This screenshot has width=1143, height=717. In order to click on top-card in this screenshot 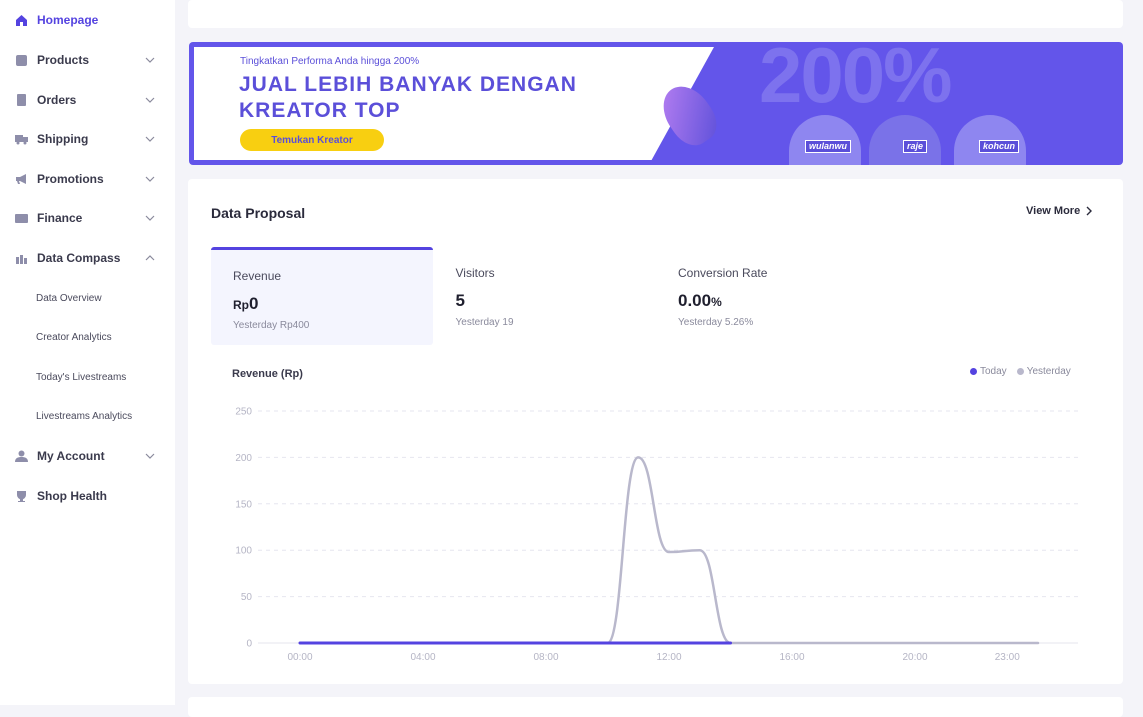, I will do `click(655, 14)`.